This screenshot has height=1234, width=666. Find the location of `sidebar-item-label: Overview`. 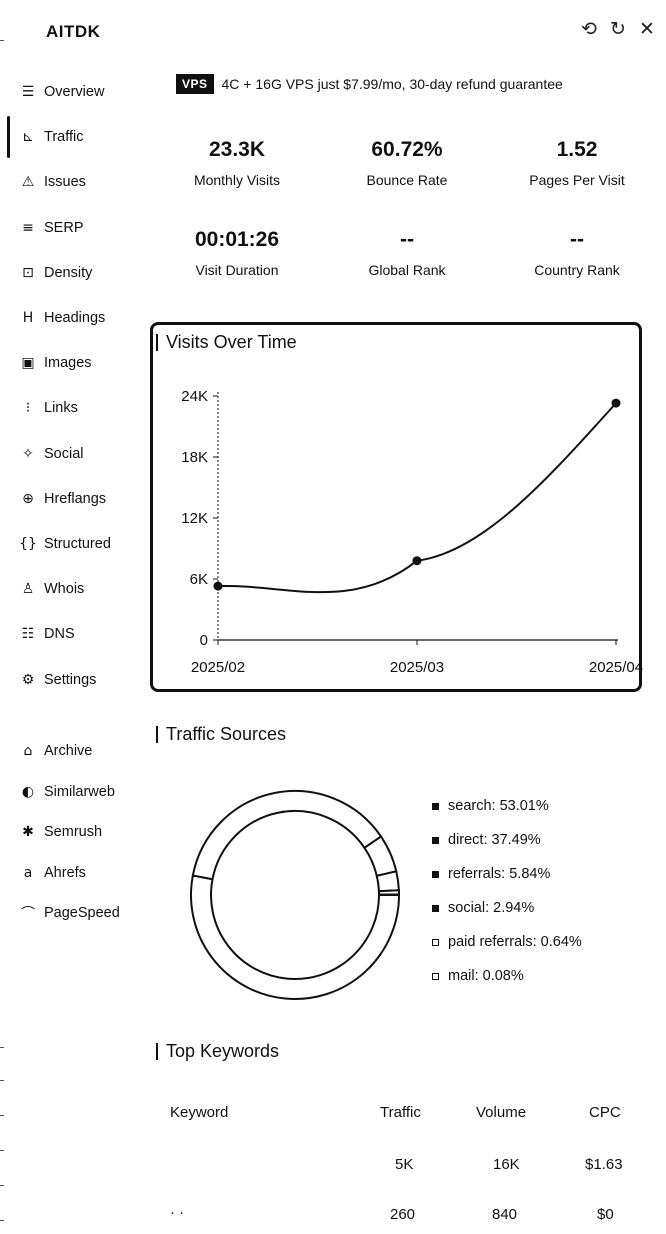

sidebar-item-label: Overview is located at coordinates (74, 92).